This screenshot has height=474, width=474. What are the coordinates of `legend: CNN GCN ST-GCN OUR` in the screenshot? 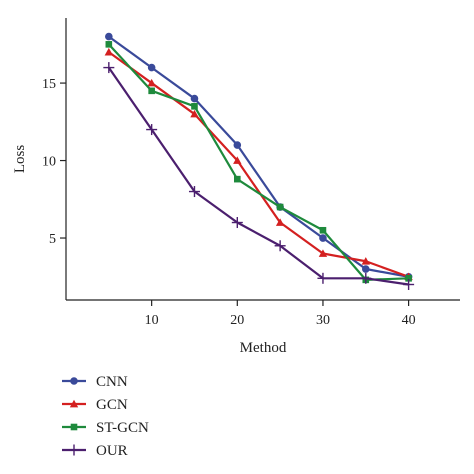 It's located at (105, 416).